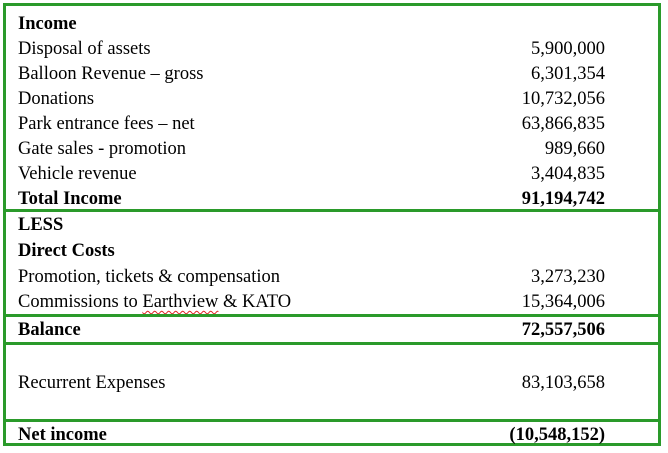  What do you see at coordinates (47, 24) in the screenshot?
I see `income-heading: Income` at bounding box center [47, 24].